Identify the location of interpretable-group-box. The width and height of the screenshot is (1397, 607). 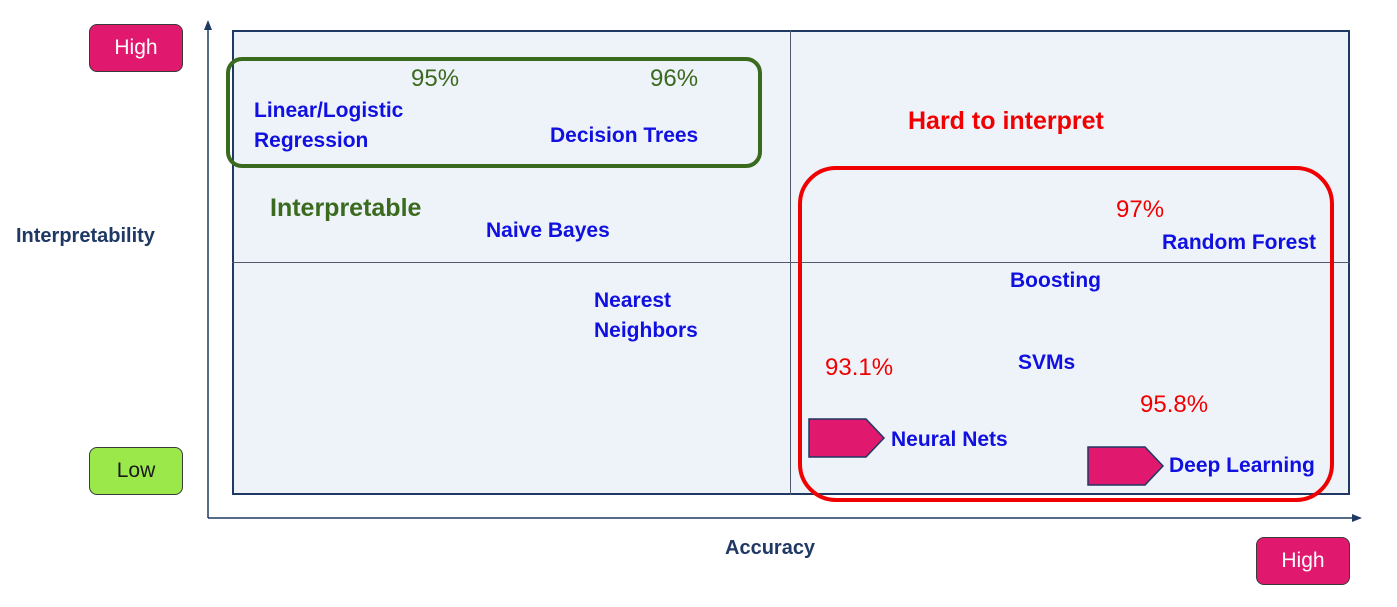
(494, 112).